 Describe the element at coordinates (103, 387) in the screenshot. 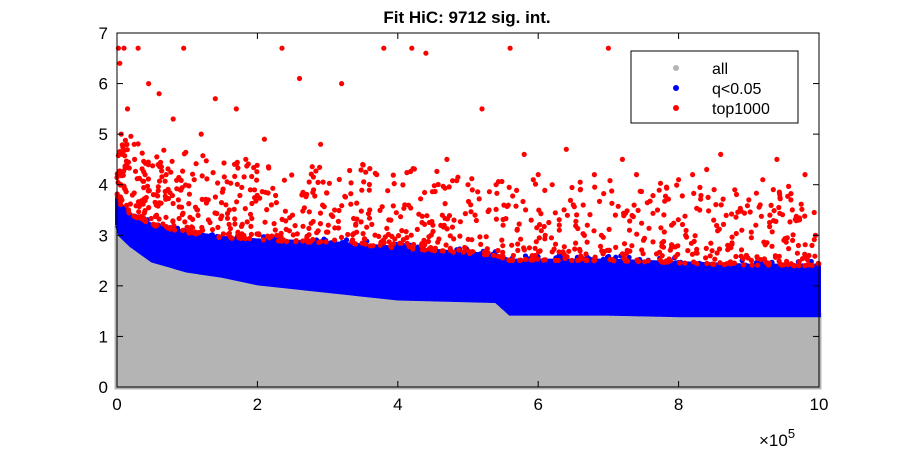

I see `y-tick-label: 0` at that location.